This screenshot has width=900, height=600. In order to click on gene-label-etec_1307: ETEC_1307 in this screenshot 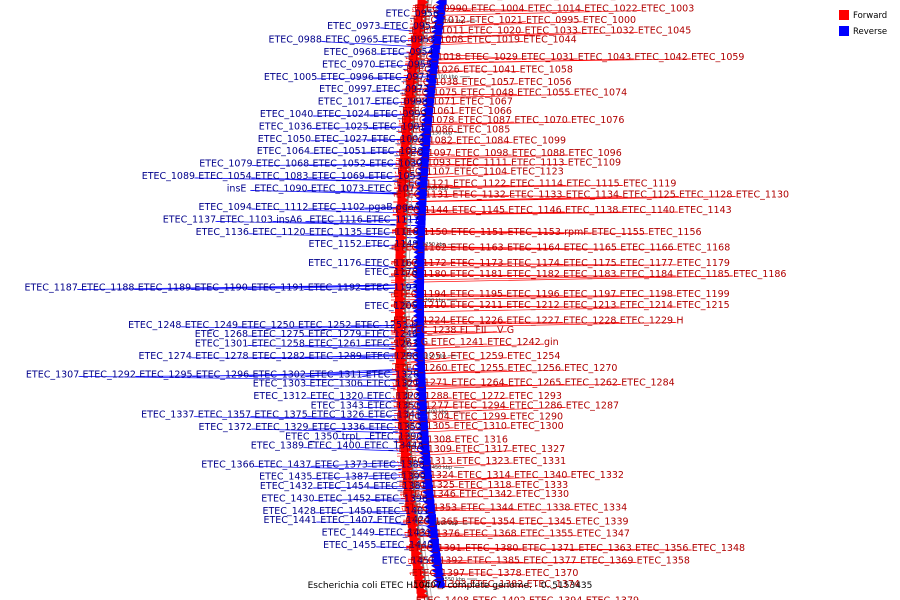, I will do `click(52, 374)`.